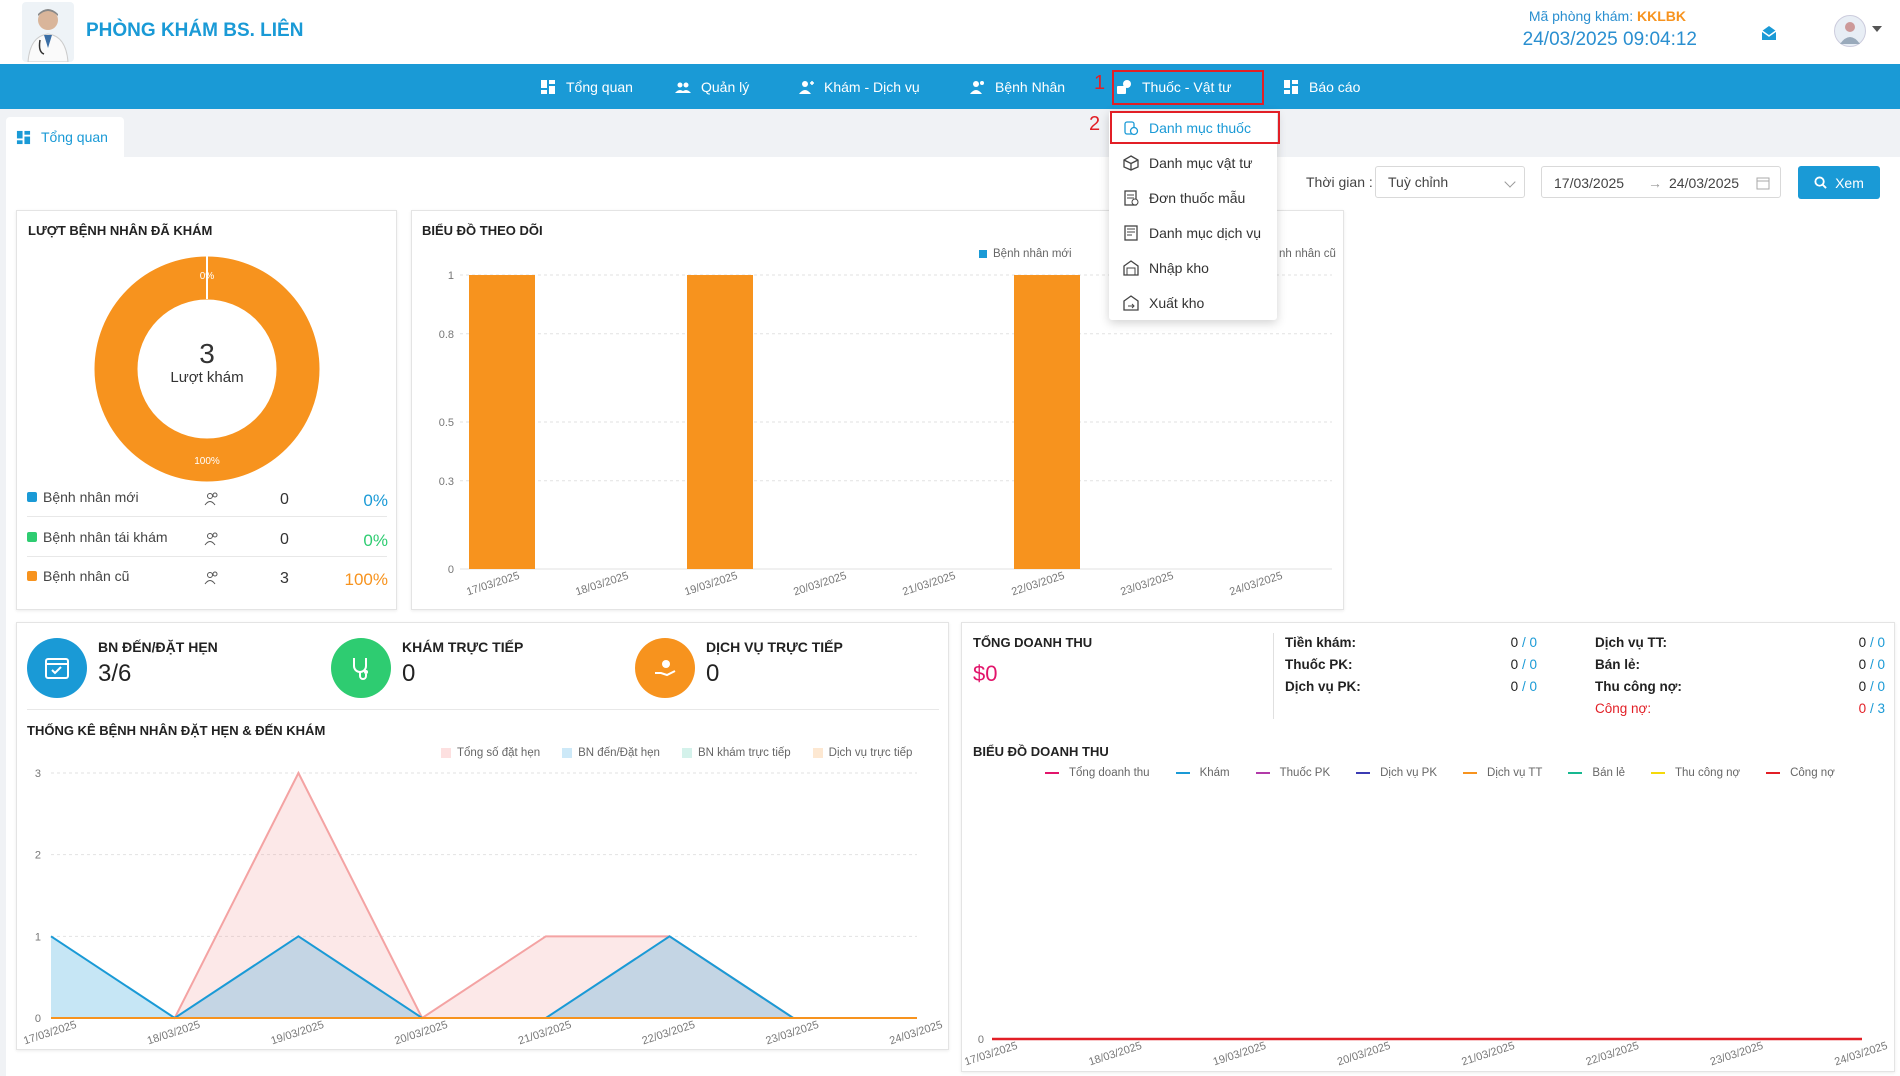 The height and width of the screenshot is (1076, 1900). Describe the element at coordinates (38, 1019) in the screenshot. I see `y-tick-label: 0` at that location.